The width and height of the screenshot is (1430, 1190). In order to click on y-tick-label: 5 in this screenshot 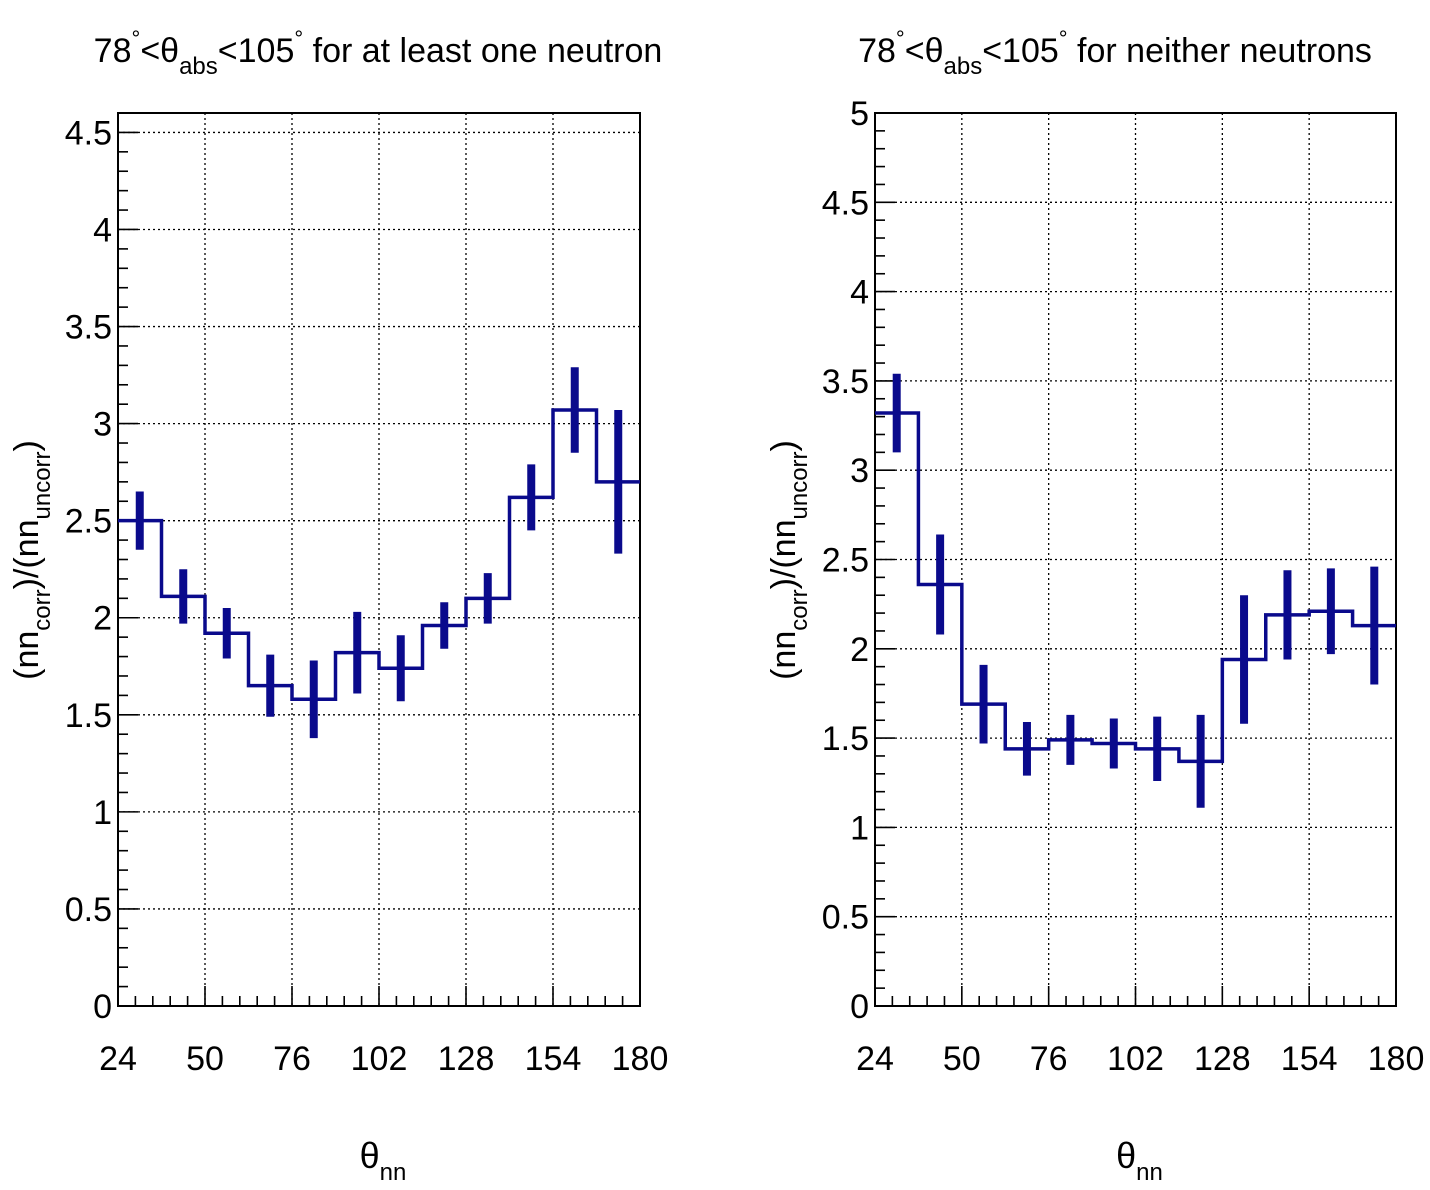, I will do `click(859, 114)`.